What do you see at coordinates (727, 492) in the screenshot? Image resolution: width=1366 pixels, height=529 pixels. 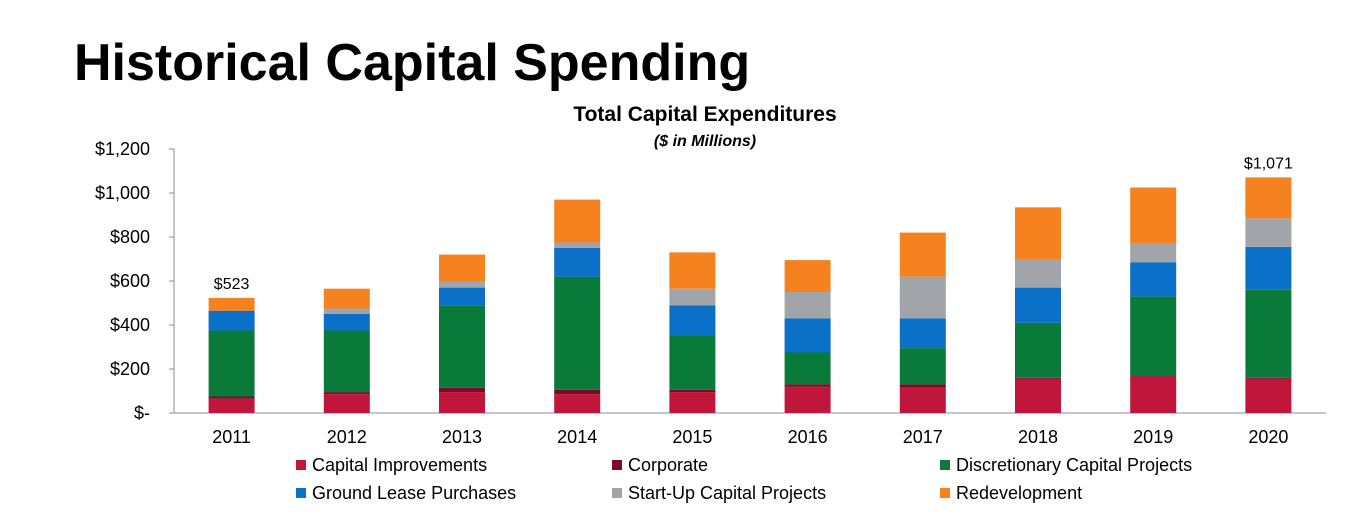 I see `legend-label: Start-Up Capital Projects` at bounding box center [727, 492].